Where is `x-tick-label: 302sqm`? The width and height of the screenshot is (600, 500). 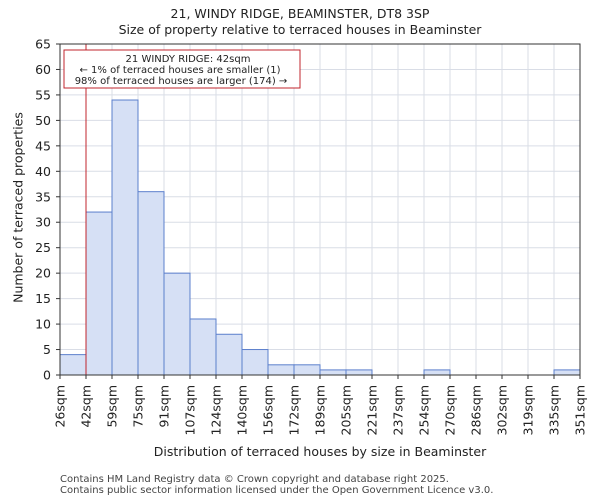 x-tick-label: 302sqm is located at coordinates (502, 410).